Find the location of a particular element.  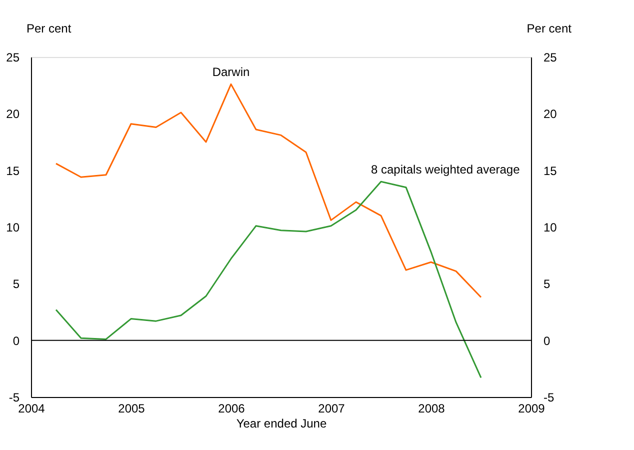

x-tick-label: 2007 is located at coordinates (332, 409).